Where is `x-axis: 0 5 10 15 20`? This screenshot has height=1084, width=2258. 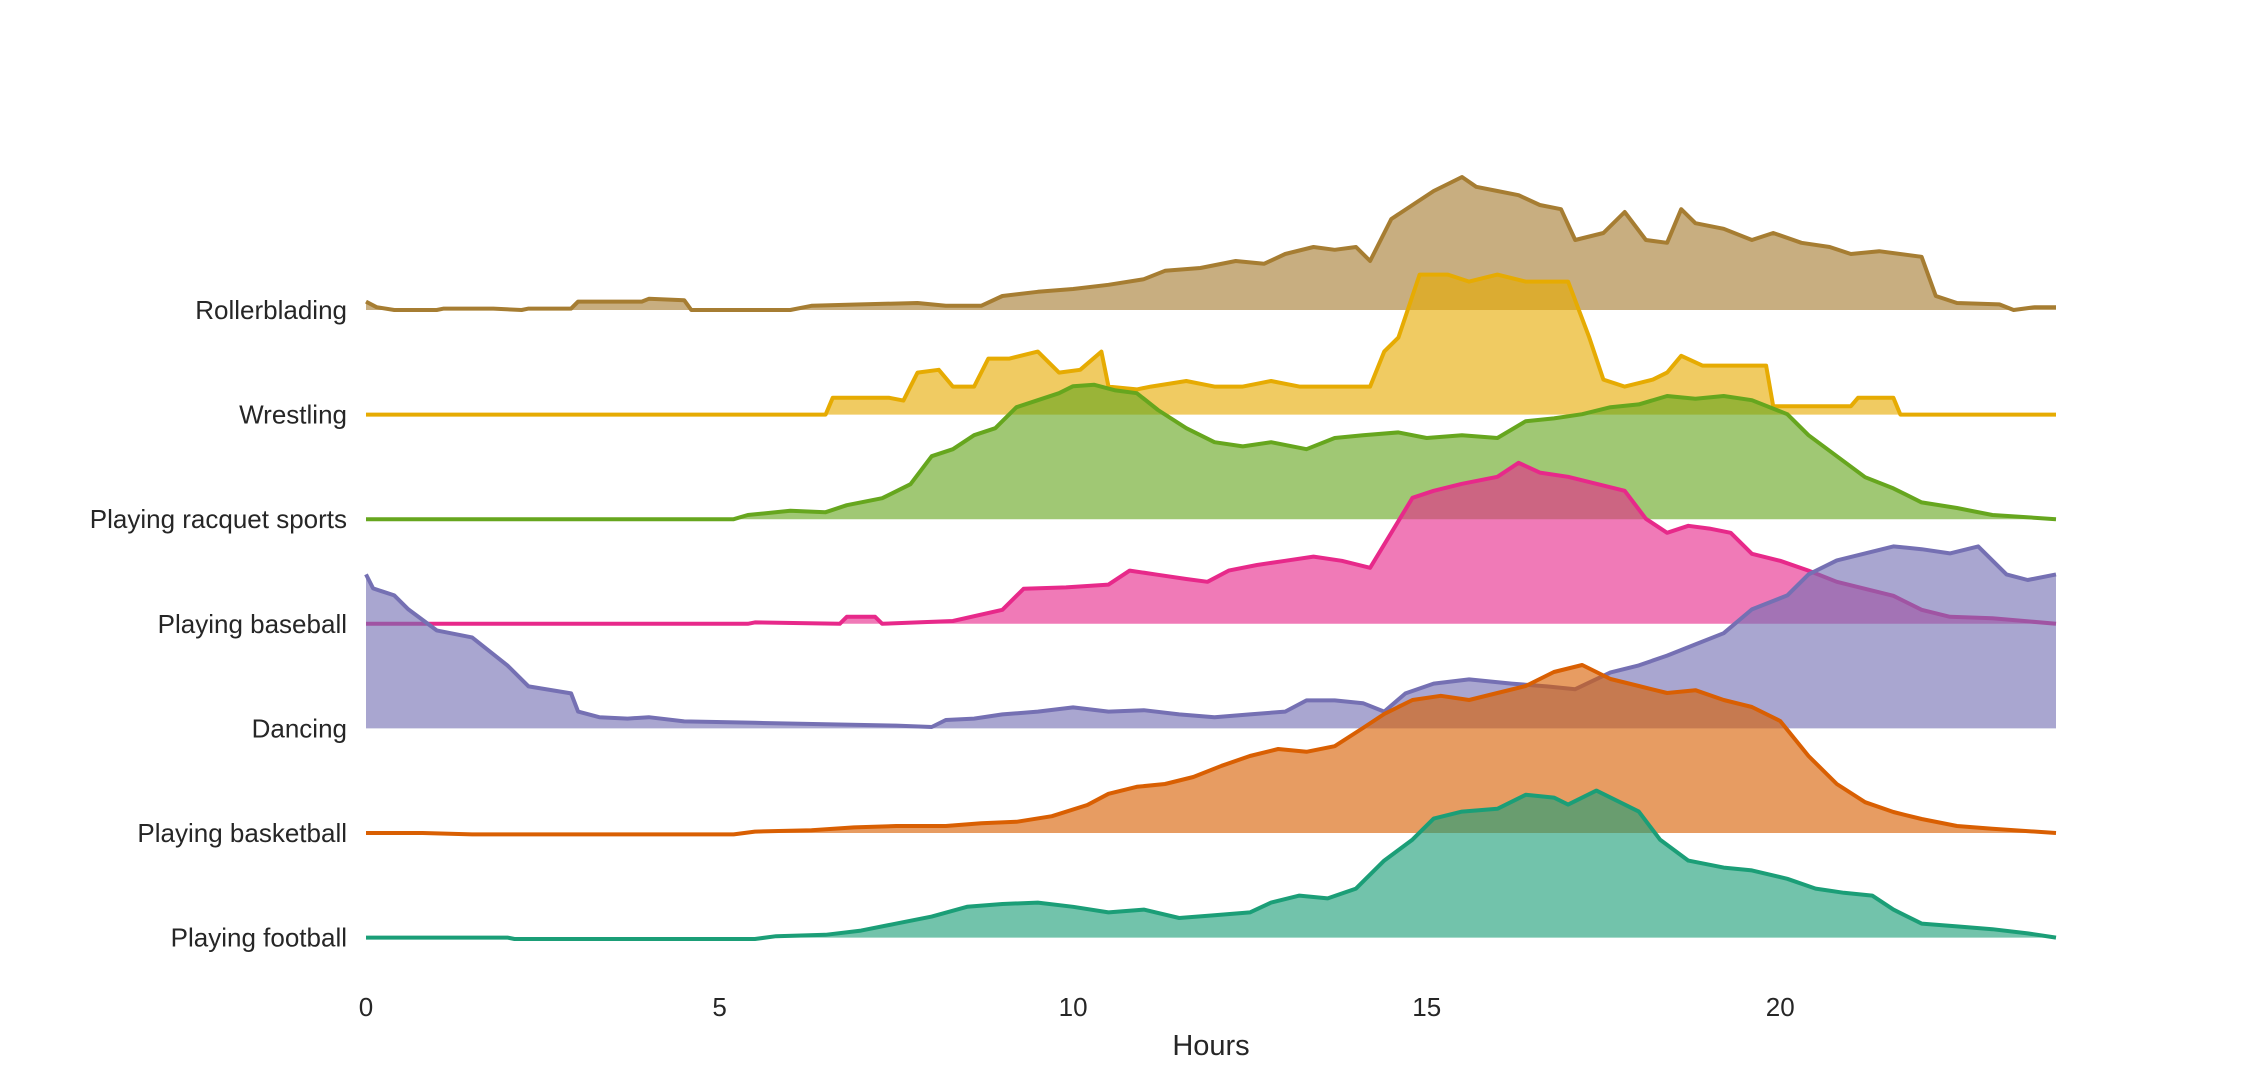
x-axis: 0 5 10 15 20 is located at coordinates (1077, 1007).